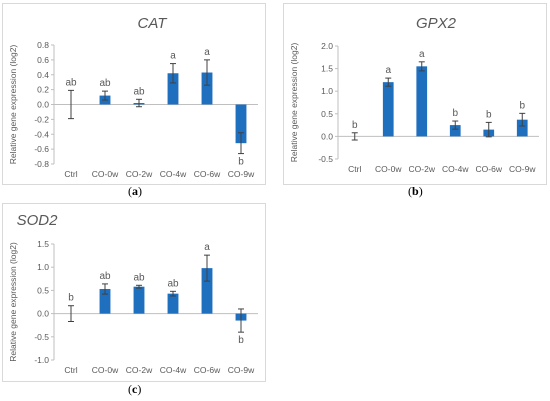  I want to click on y-tick-label: 2.0, so click(327, 46).